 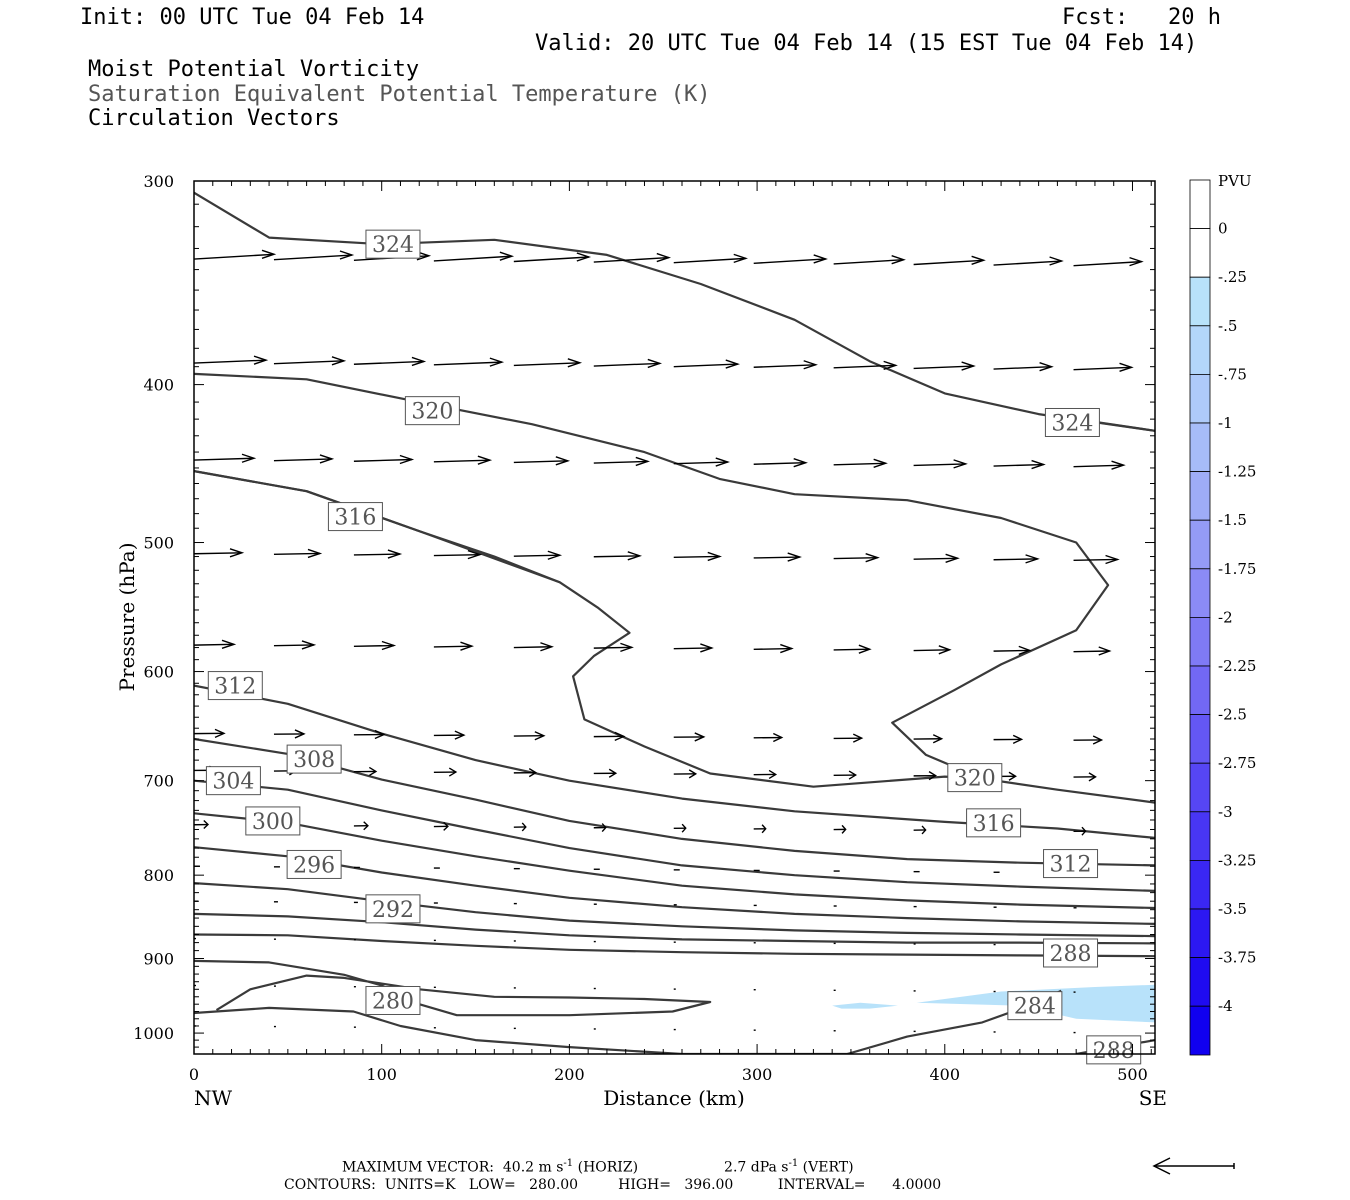 What do you see at coordinates (1237, 763) in the screenshot?
I see `colorbar-level-label: -2.75` at bounding box center [1237, 763].